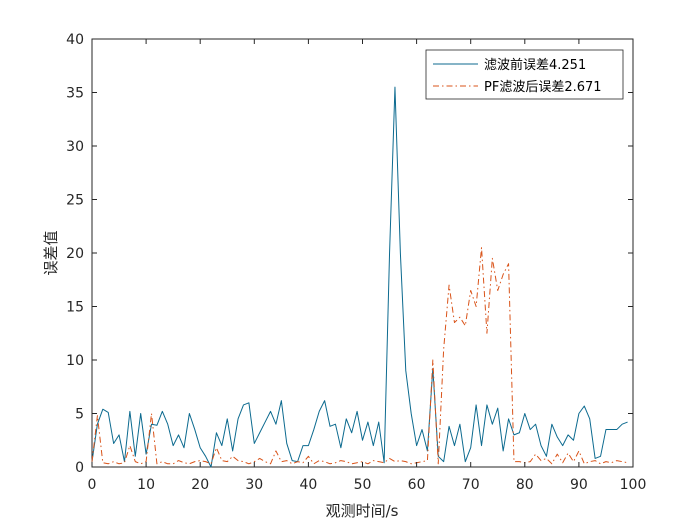 This screenshot has height=525, width=700. What do you see at coordinates (254, 485) in the screenshot?
I see `x-tick-label: 30` at bounding box center [254, 485].